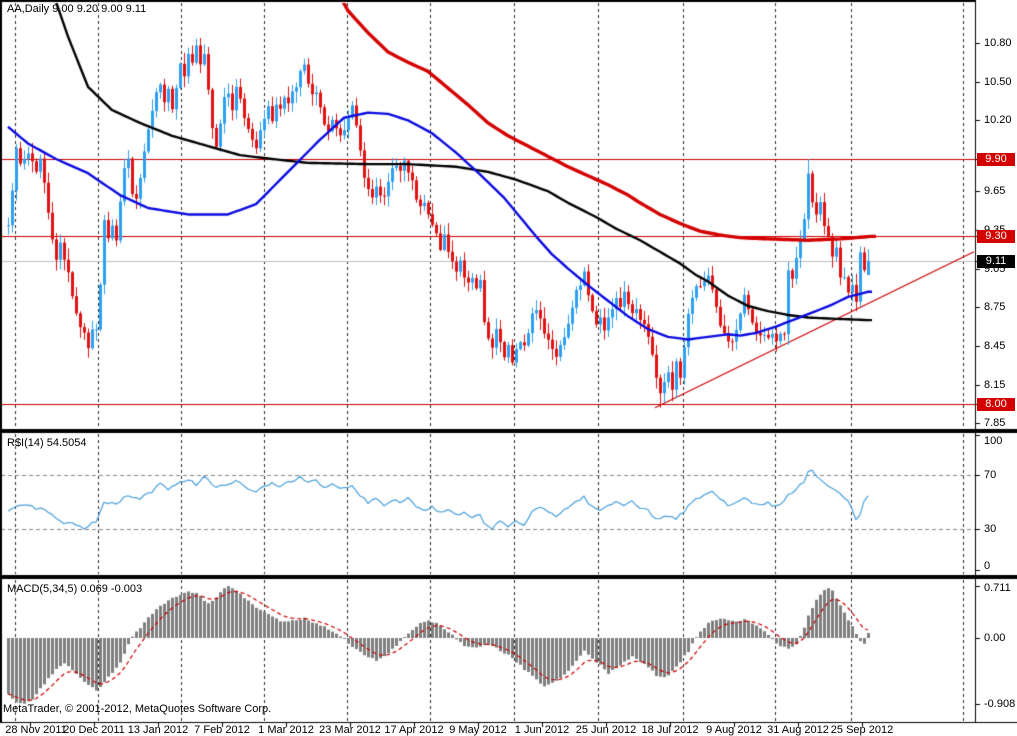 This screenshot has height=736, width=1017. I want to click on date-axis-label: 7 Feb 2012, so click(222, 730).